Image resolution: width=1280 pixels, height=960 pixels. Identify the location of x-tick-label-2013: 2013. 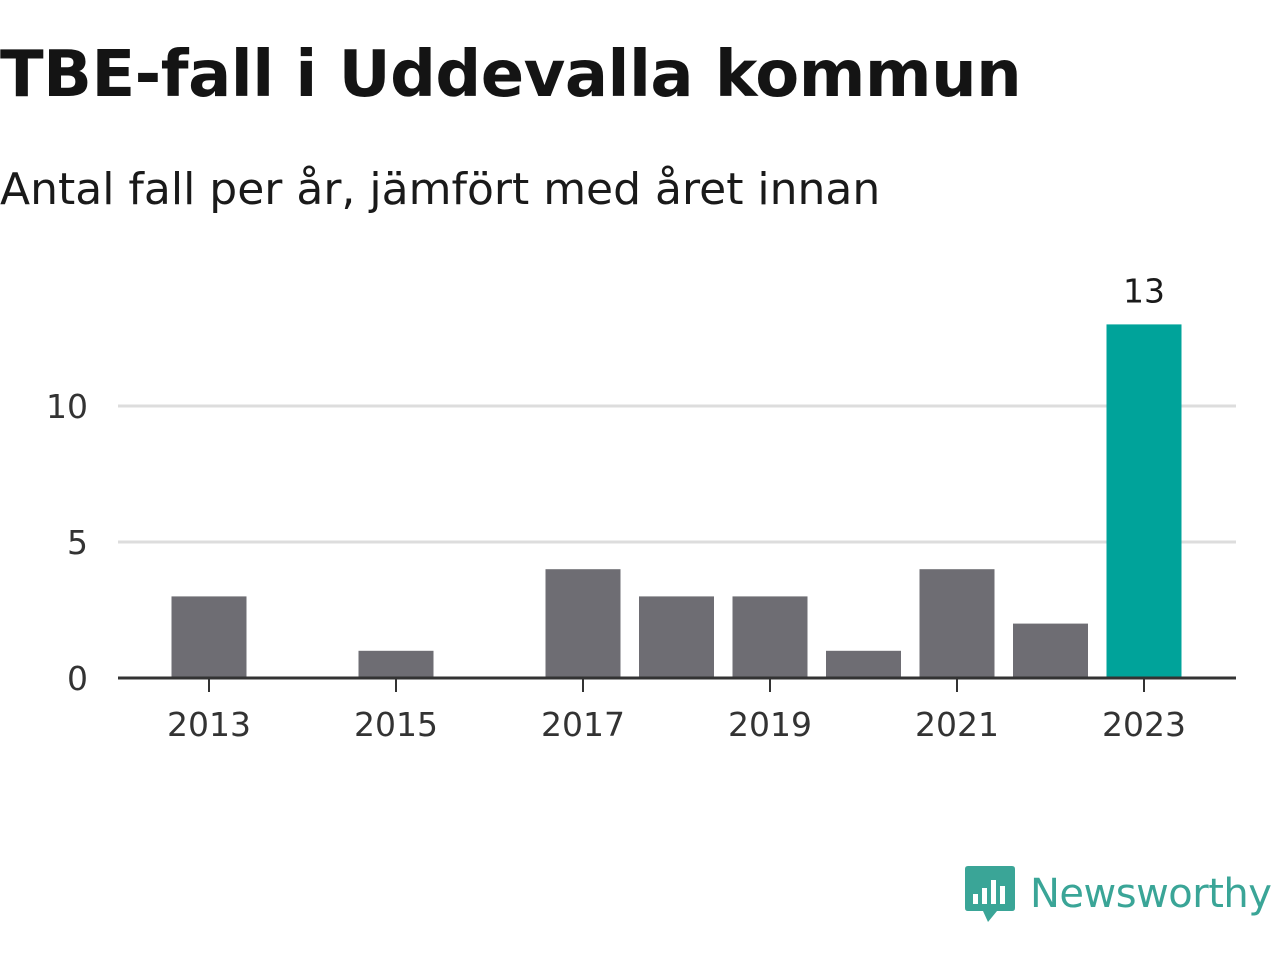
(209, 724).